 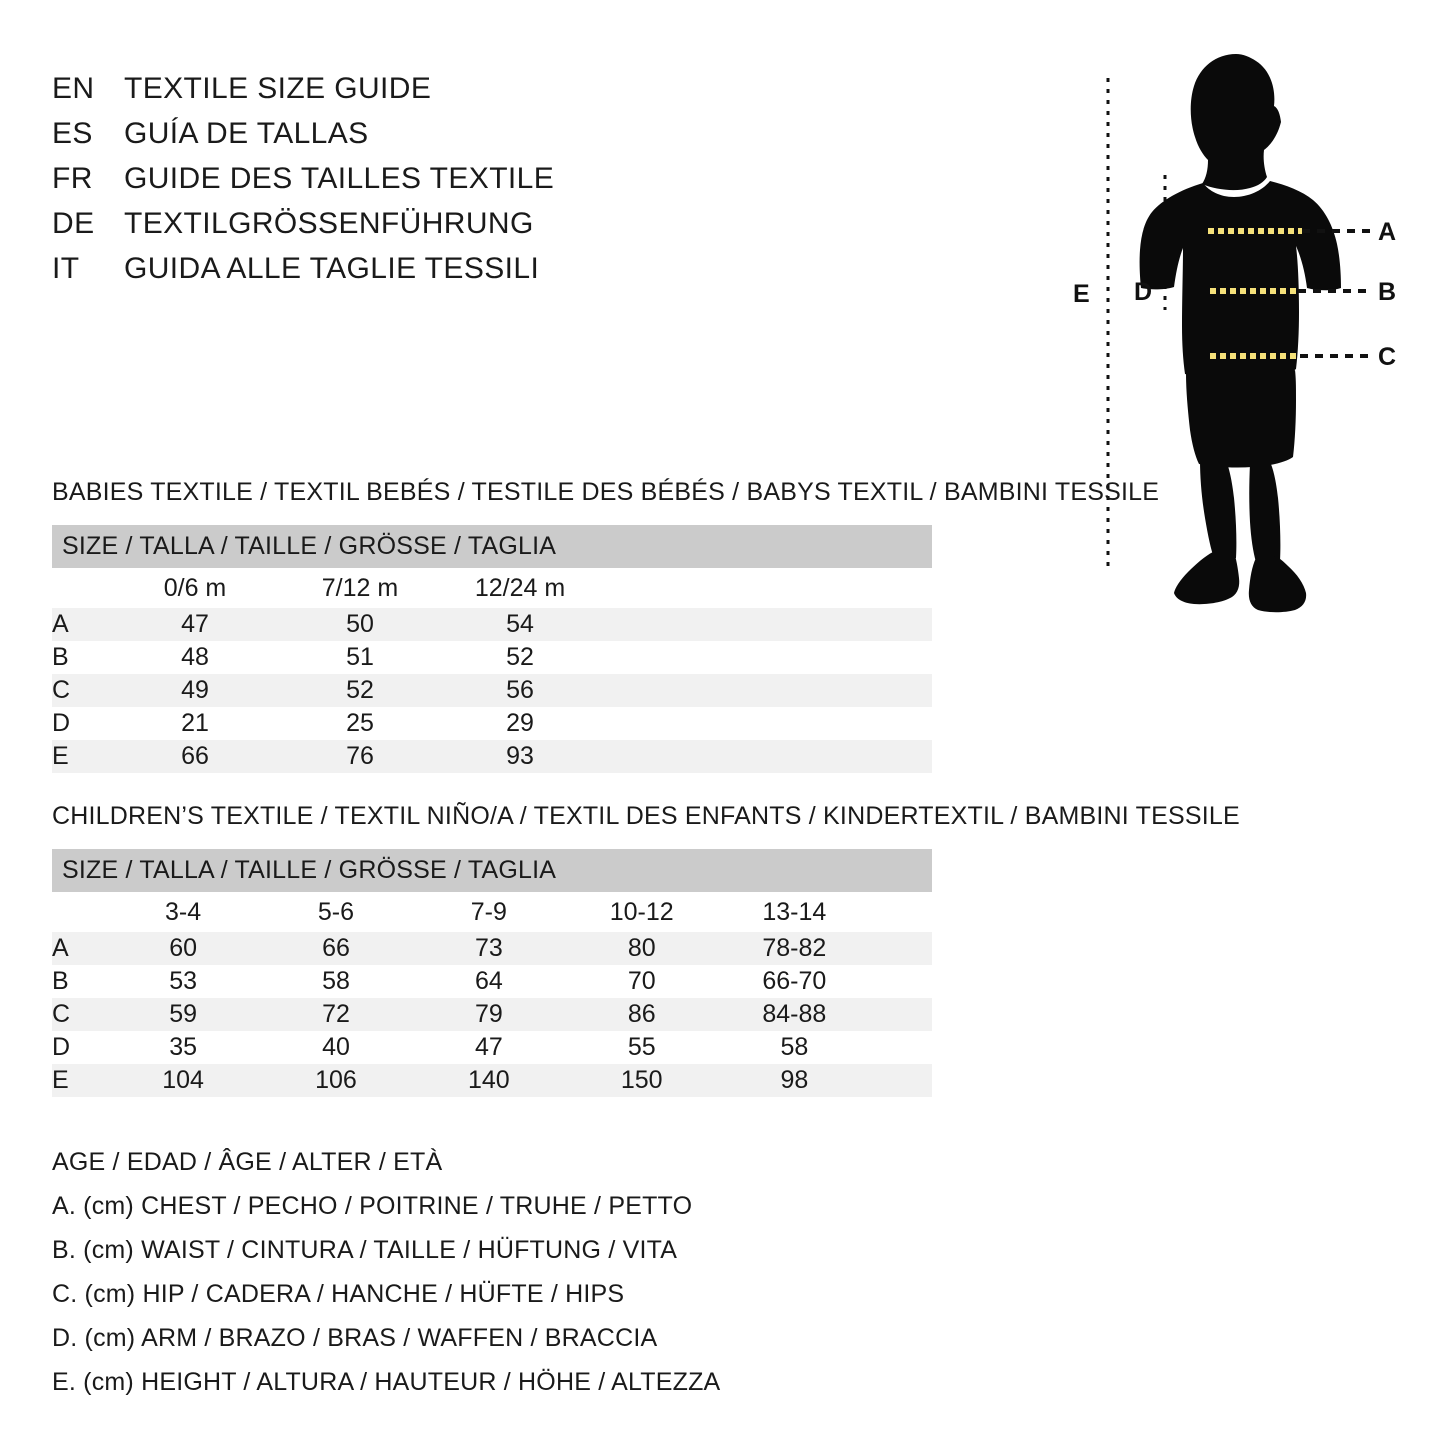 What do you see at coordinates (195, 657) in the screenshot?
I see `babies-cell-b-0: 48` at bounding box center [195, 657].